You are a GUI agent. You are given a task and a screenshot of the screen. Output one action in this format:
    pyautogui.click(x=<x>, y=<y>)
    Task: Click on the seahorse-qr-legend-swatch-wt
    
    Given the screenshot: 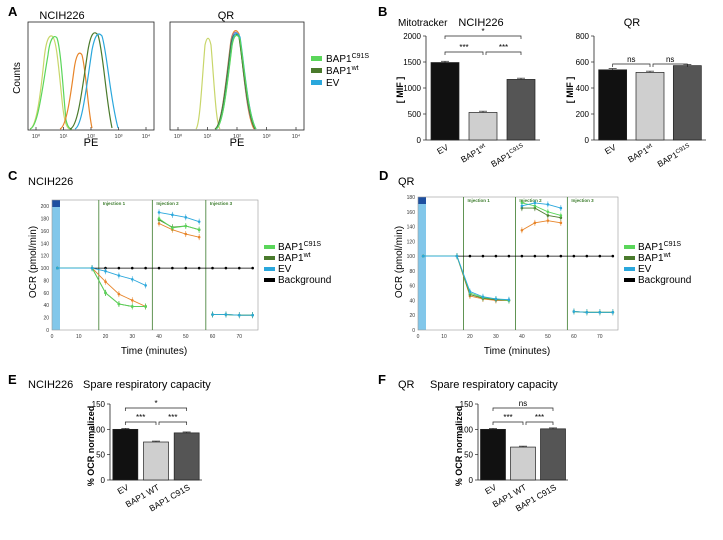 What is the action you would take?
    pyautogui.click(x=629, y=258)
    